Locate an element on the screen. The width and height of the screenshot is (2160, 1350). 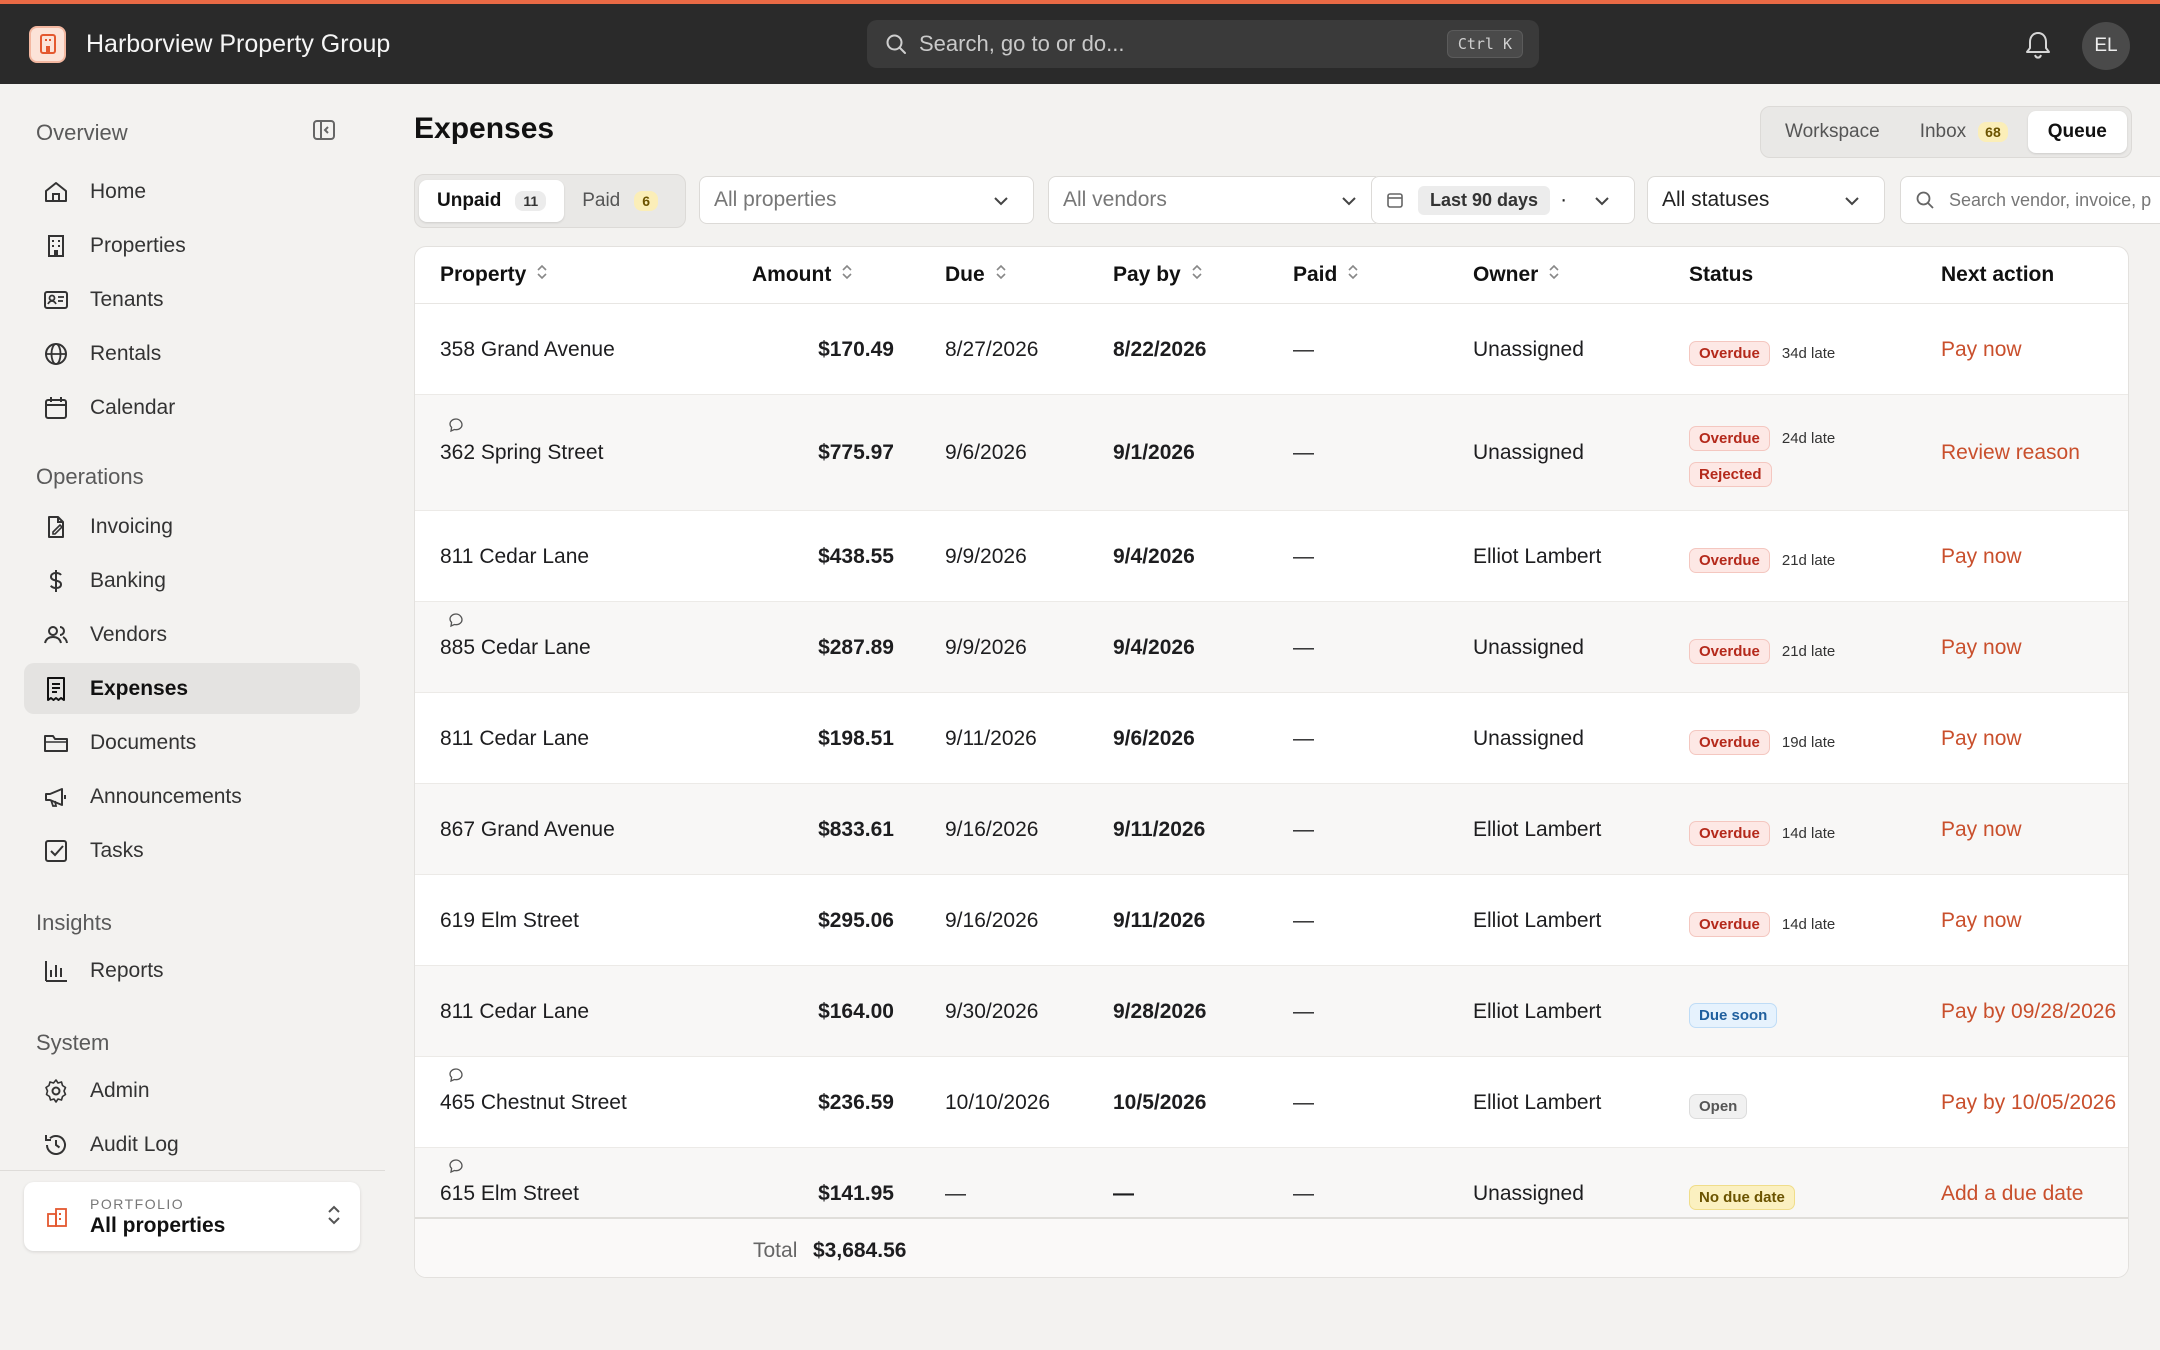
status-cell: Overdue 24d late Rejected is located at coordinates (1762, 456).